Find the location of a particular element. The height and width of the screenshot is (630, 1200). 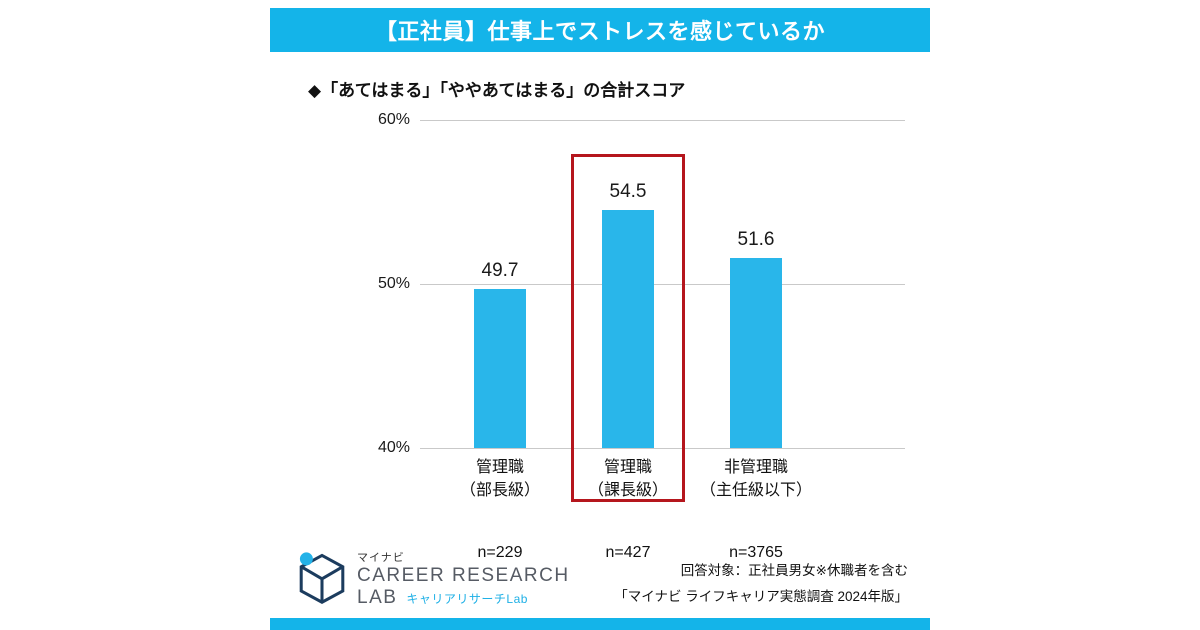

logo-brand: マイナビ is located at coordinates (381, 558).